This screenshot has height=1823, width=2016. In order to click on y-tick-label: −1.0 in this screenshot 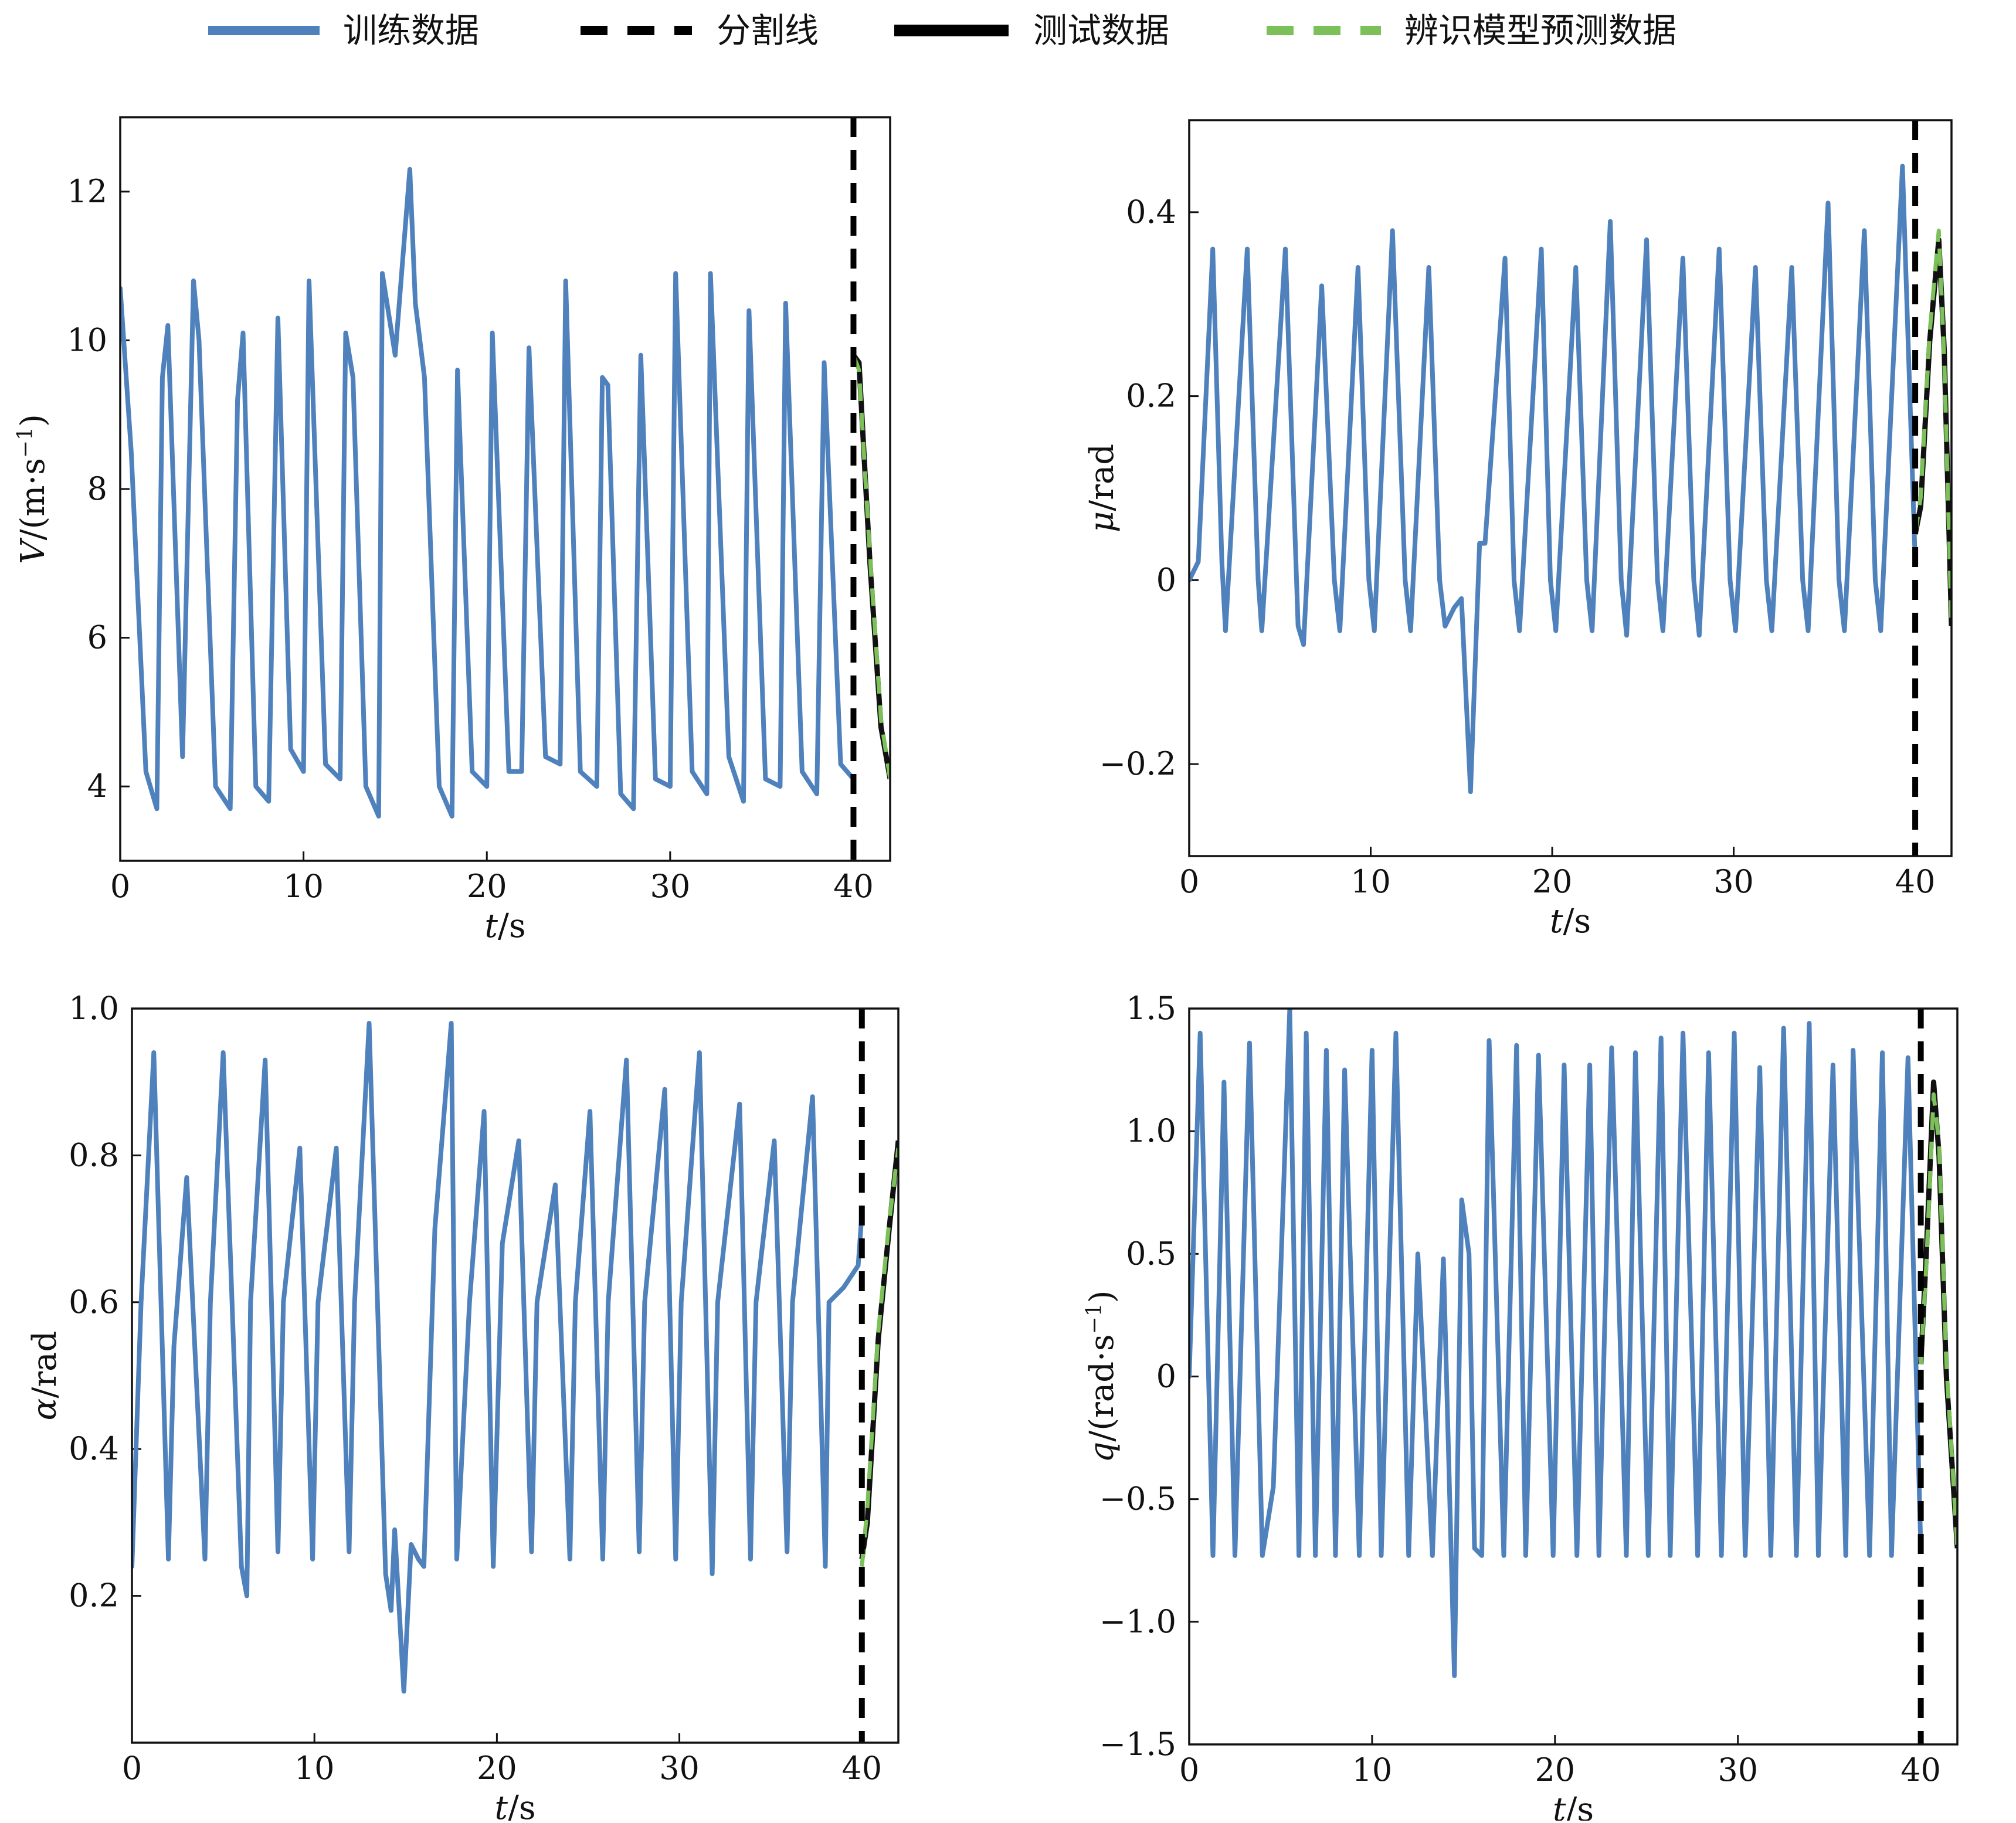, I will do `click(1137, 1621)`.